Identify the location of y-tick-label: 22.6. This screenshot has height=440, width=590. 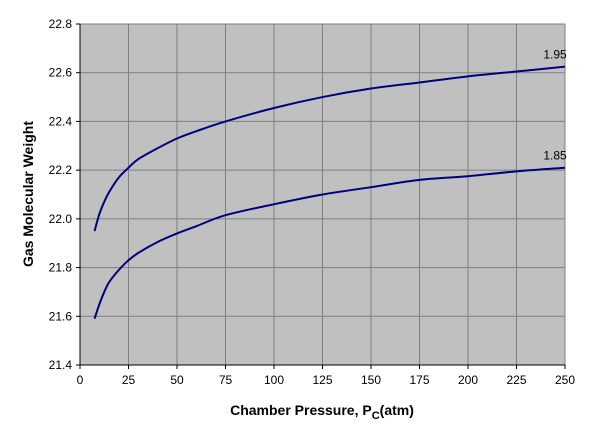
(61, 73).